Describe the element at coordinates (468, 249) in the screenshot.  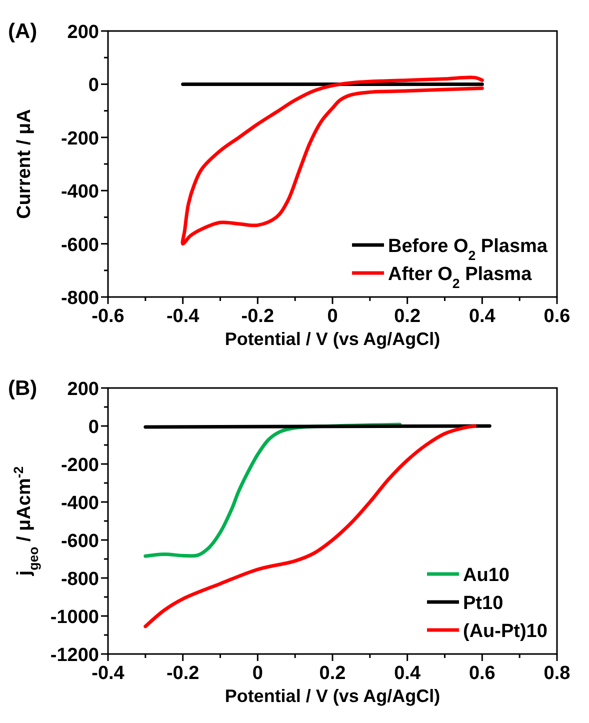
I see `legend-label: Before O$_{2}$ Plasma` at that location.